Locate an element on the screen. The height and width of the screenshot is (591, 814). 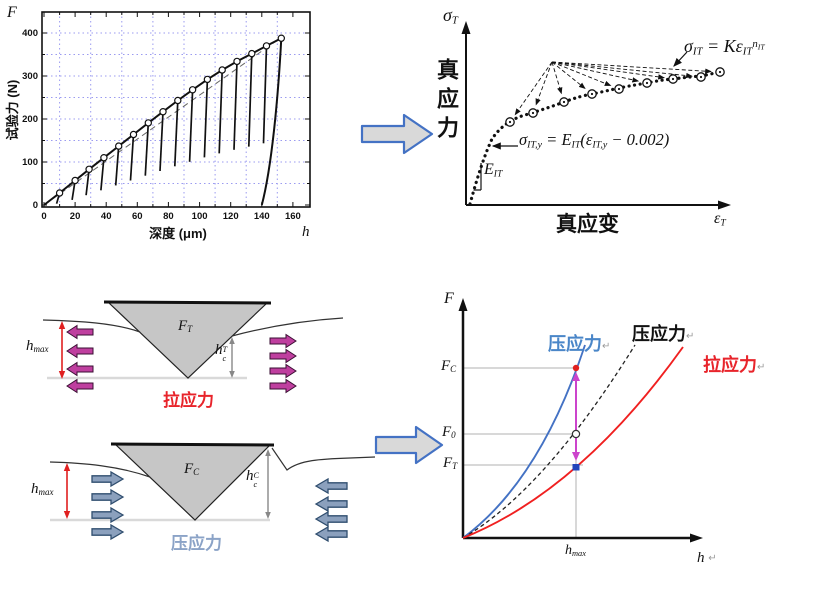
fh-f-axis-letter: F is located at coordinates (449, 298).